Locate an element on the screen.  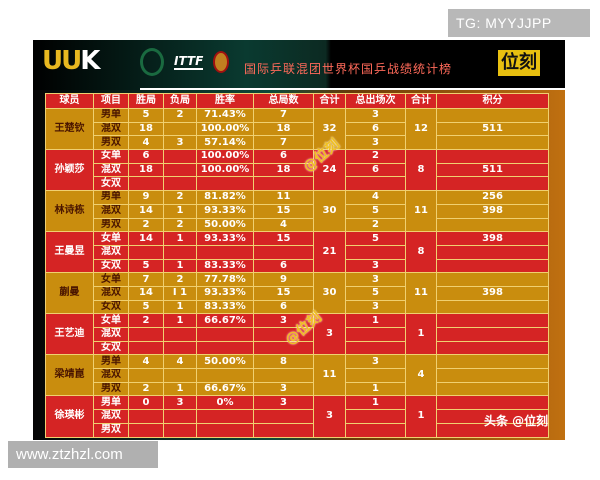
total-games: 9 is located at coordinates (283, 279).